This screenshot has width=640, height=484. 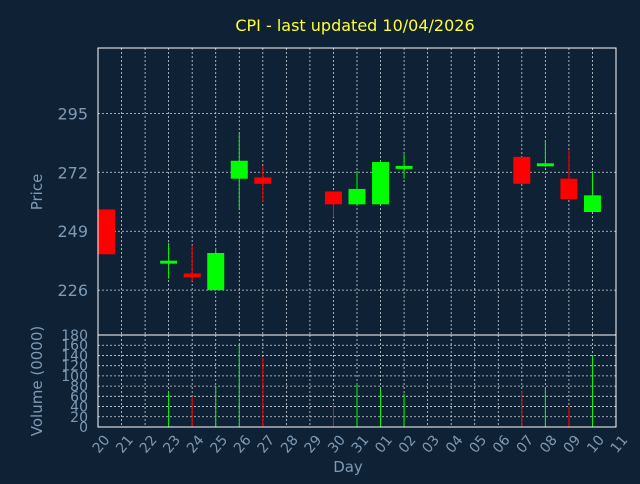 I want to click on price-tick-label: 295, so click(x=72, y=113).